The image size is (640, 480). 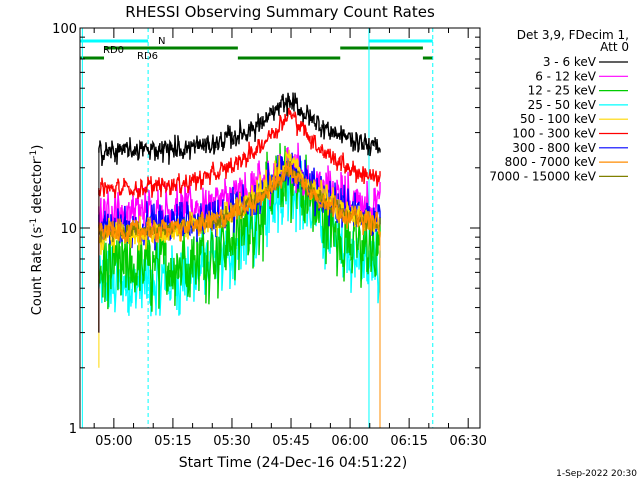 I want to click on legend-header-line1: Det 3,9, FDecim 1,, so click(x=573, y=35).